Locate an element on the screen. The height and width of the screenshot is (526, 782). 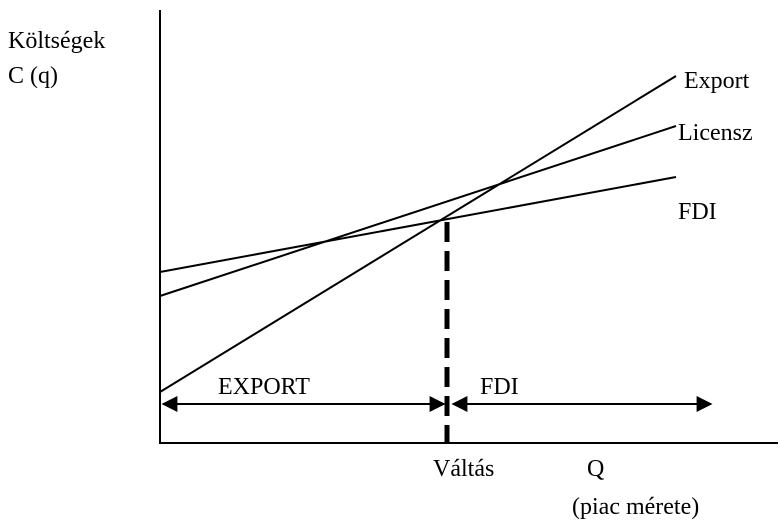
region-label: EXPORT is located at coordinates (264, 387).